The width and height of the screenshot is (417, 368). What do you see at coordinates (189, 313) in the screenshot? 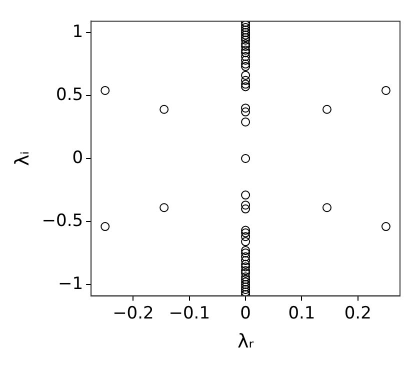
I see `x-tick-label: −0.1` at bounding box center [189, 313].